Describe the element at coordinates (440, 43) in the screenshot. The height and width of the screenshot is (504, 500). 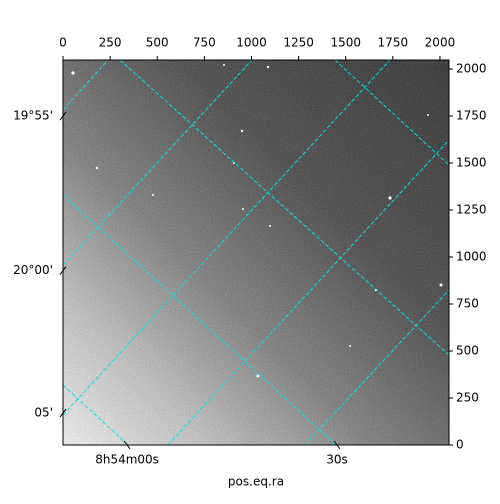
I see `top-tick-label: 2000` at that location.